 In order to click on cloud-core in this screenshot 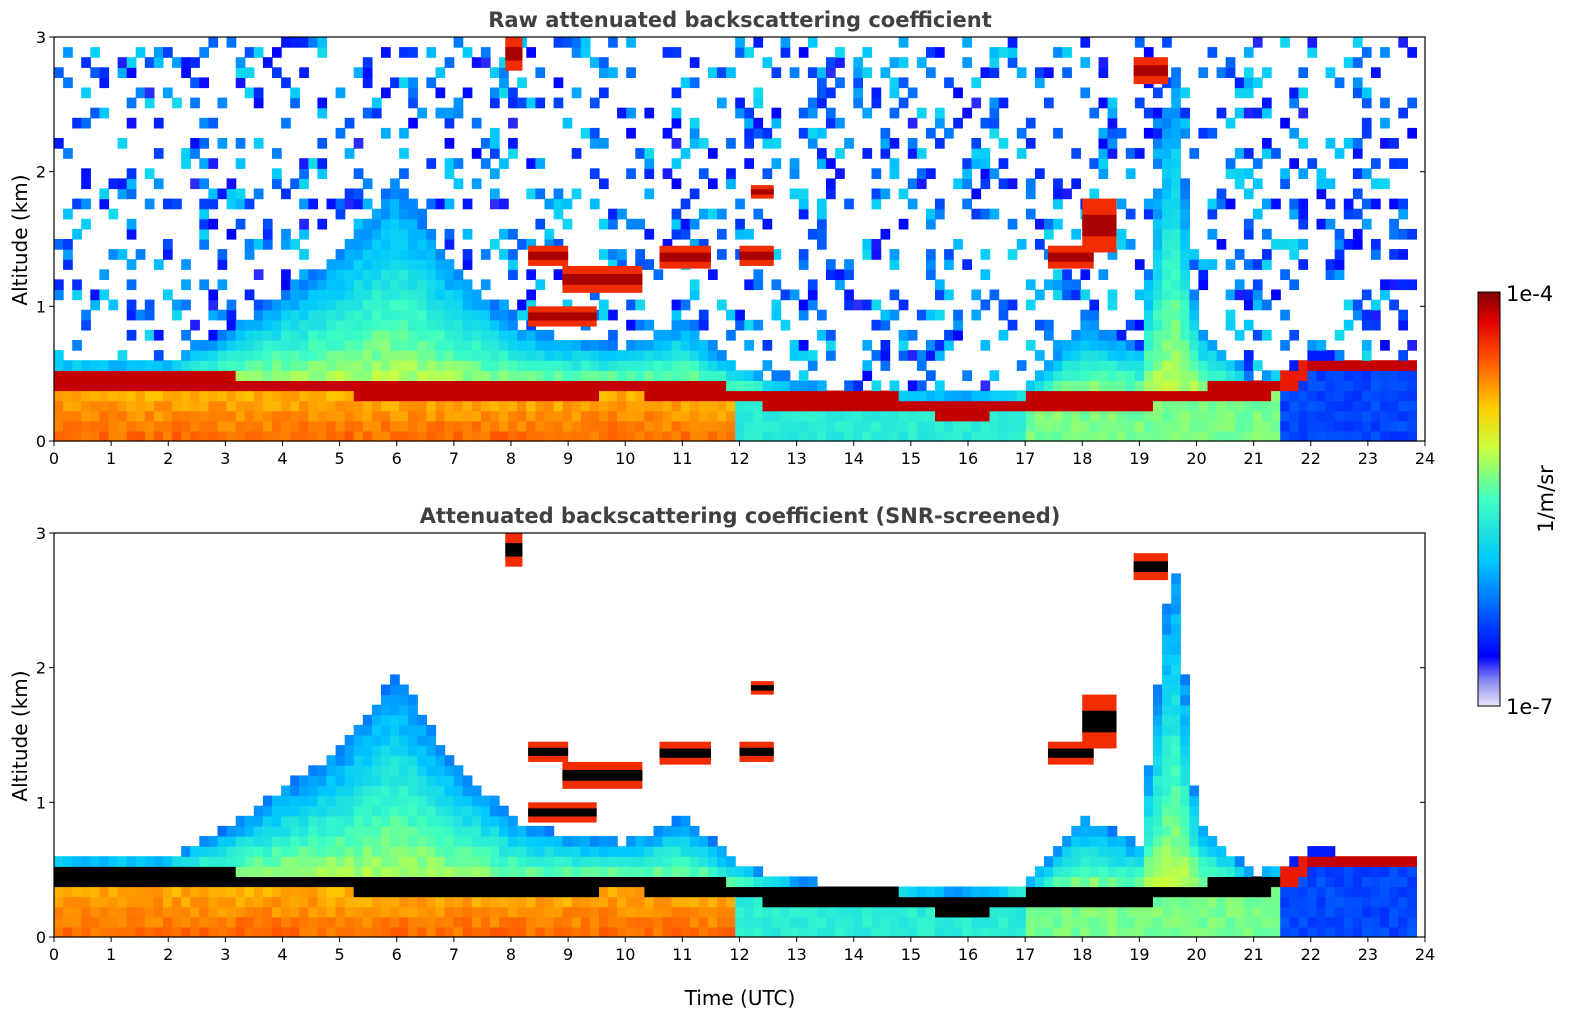, I will do `click(762, 688)`.